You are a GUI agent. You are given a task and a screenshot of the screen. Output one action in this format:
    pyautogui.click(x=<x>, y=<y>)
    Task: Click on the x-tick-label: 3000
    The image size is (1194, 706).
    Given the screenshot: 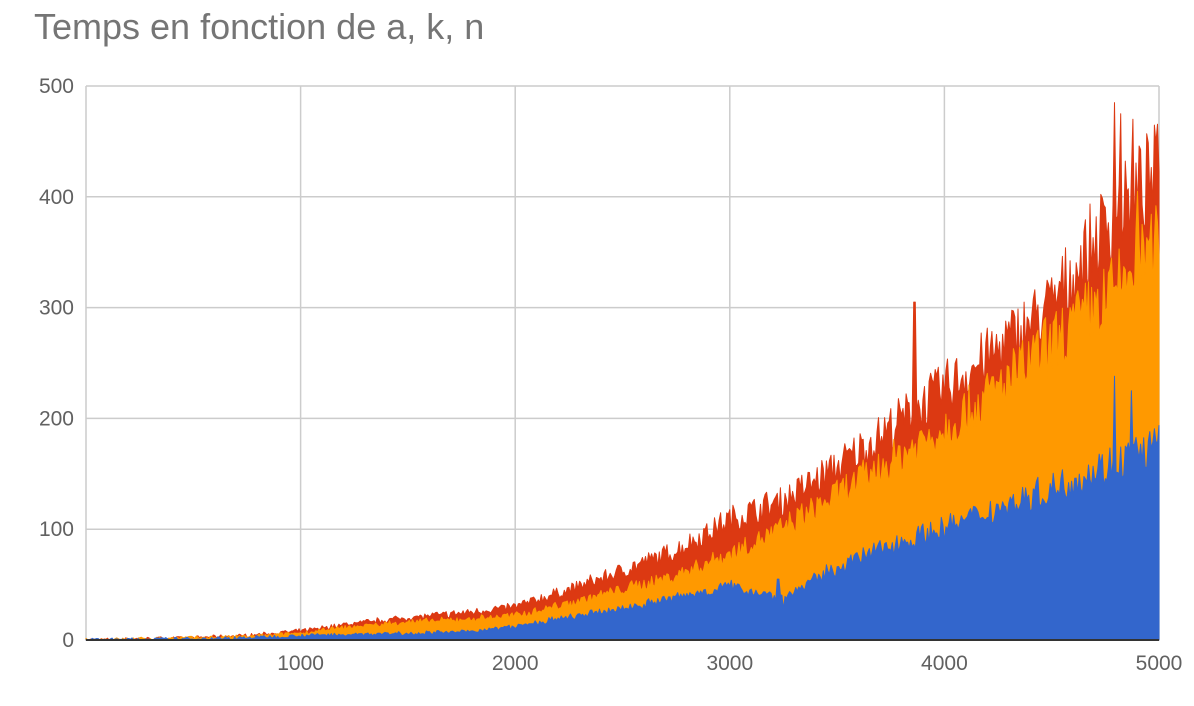 What is the action you would take?
    pyautogui.click(x=729, y=663)
    